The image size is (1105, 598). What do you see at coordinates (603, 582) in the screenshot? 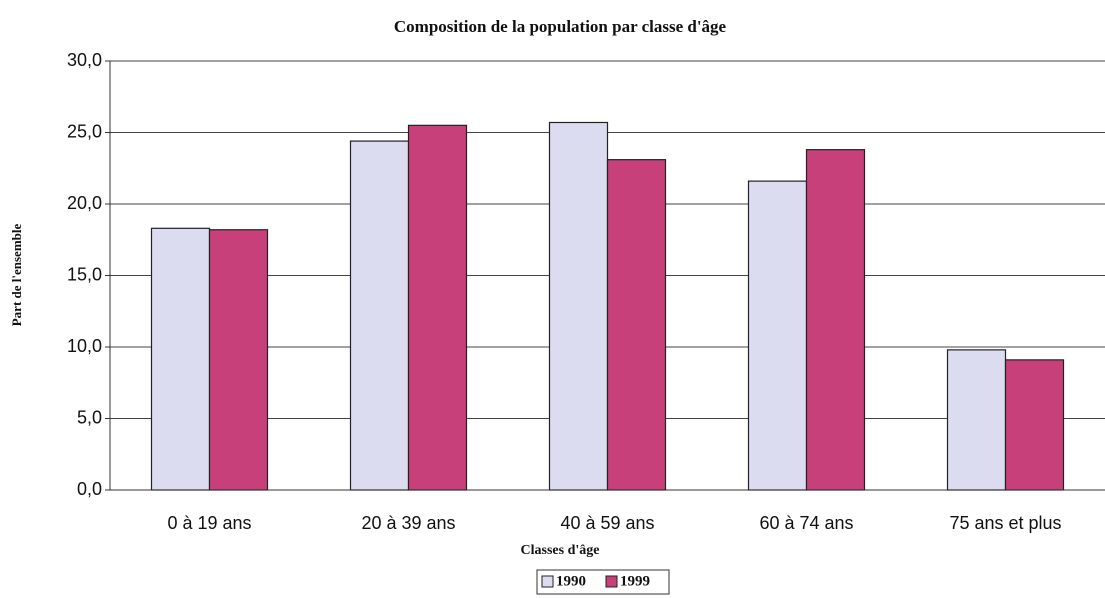
I see `legend-box` at bounding box center [603, 582].